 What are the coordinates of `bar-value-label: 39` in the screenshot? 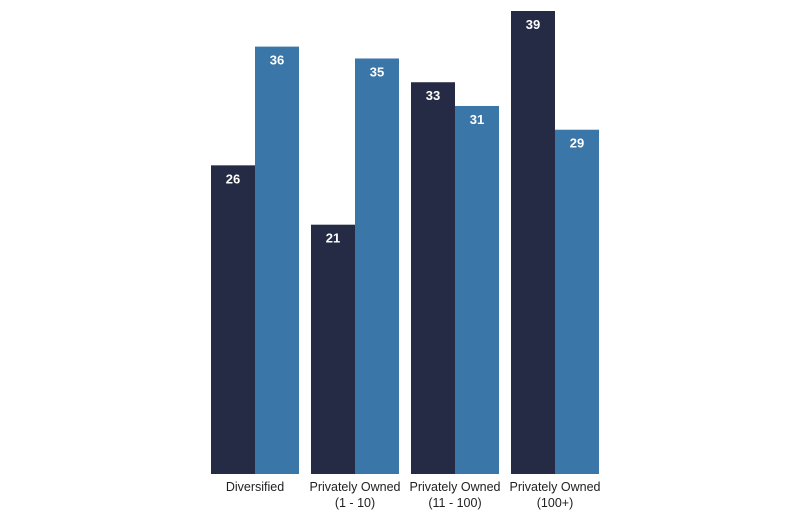 It's located at (533, 24).